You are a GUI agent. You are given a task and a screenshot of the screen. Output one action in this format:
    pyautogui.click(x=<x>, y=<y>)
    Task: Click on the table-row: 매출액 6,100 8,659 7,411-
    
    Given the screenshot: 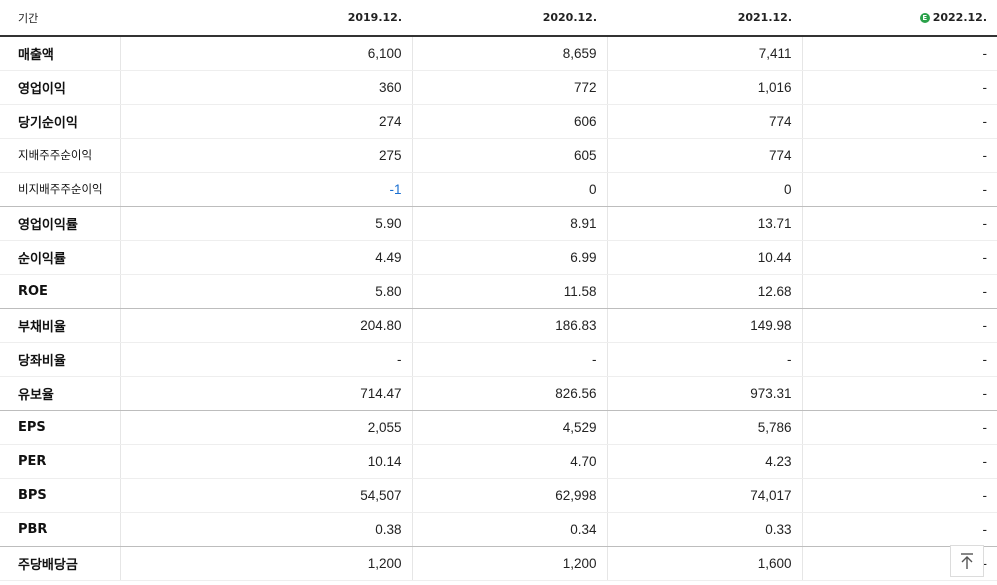 What is the action you would take?
    pyautogui.click(x=498, y=53)
    